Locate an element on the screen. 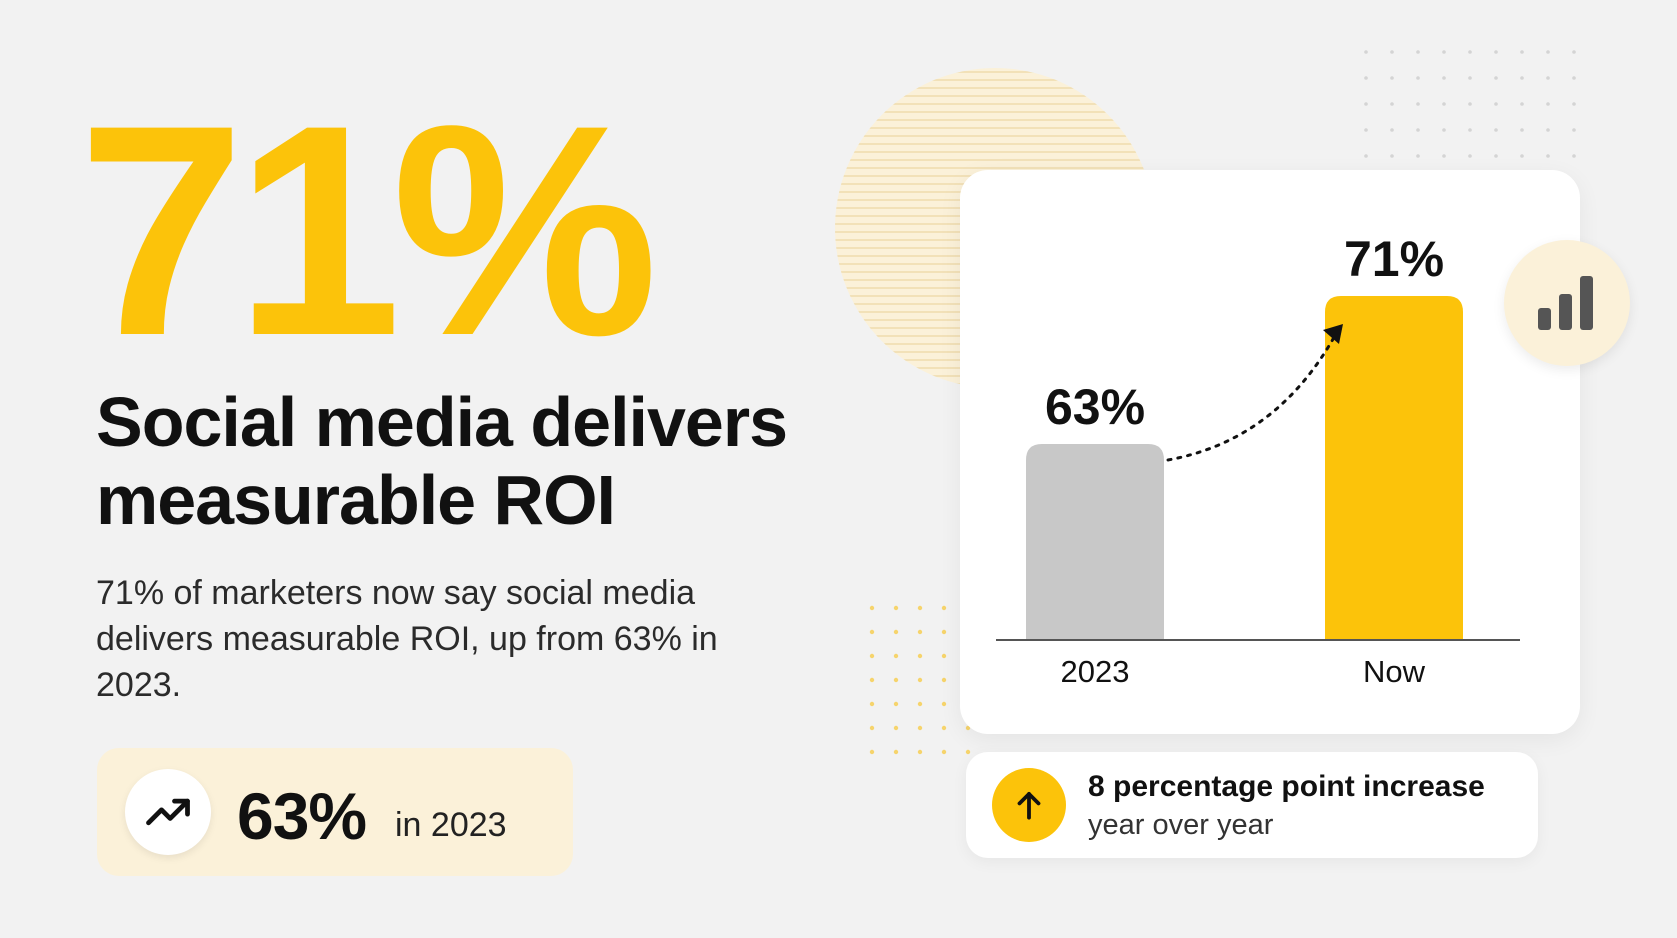  bar-chart is located at coordinates (1258, 468).